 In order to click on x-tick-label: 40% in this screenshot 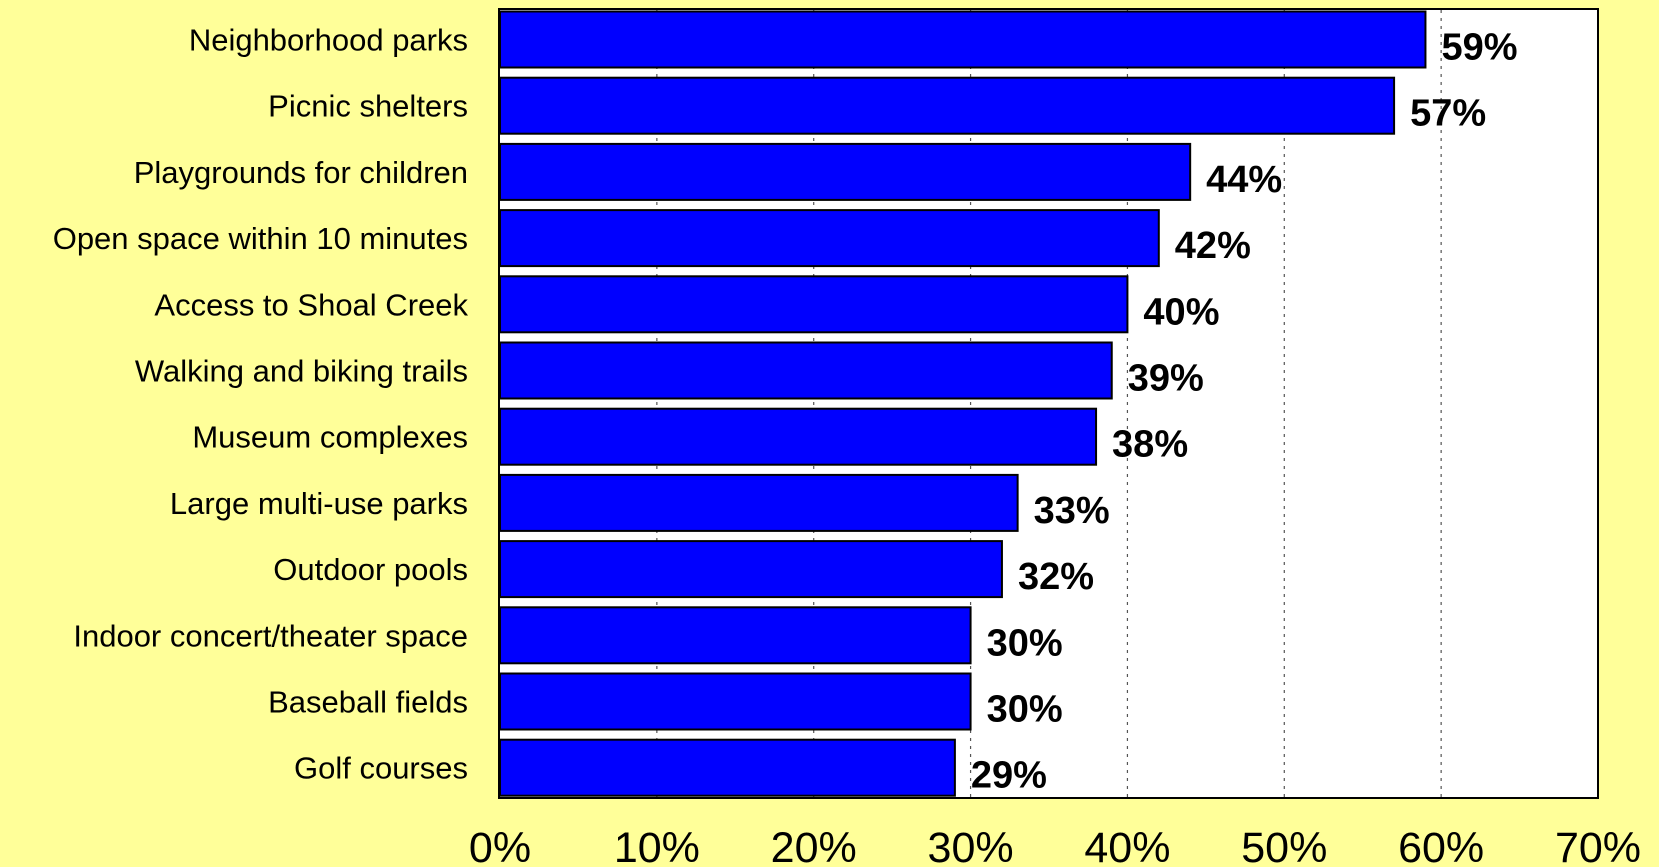, I will do `click(1127, 845)`.